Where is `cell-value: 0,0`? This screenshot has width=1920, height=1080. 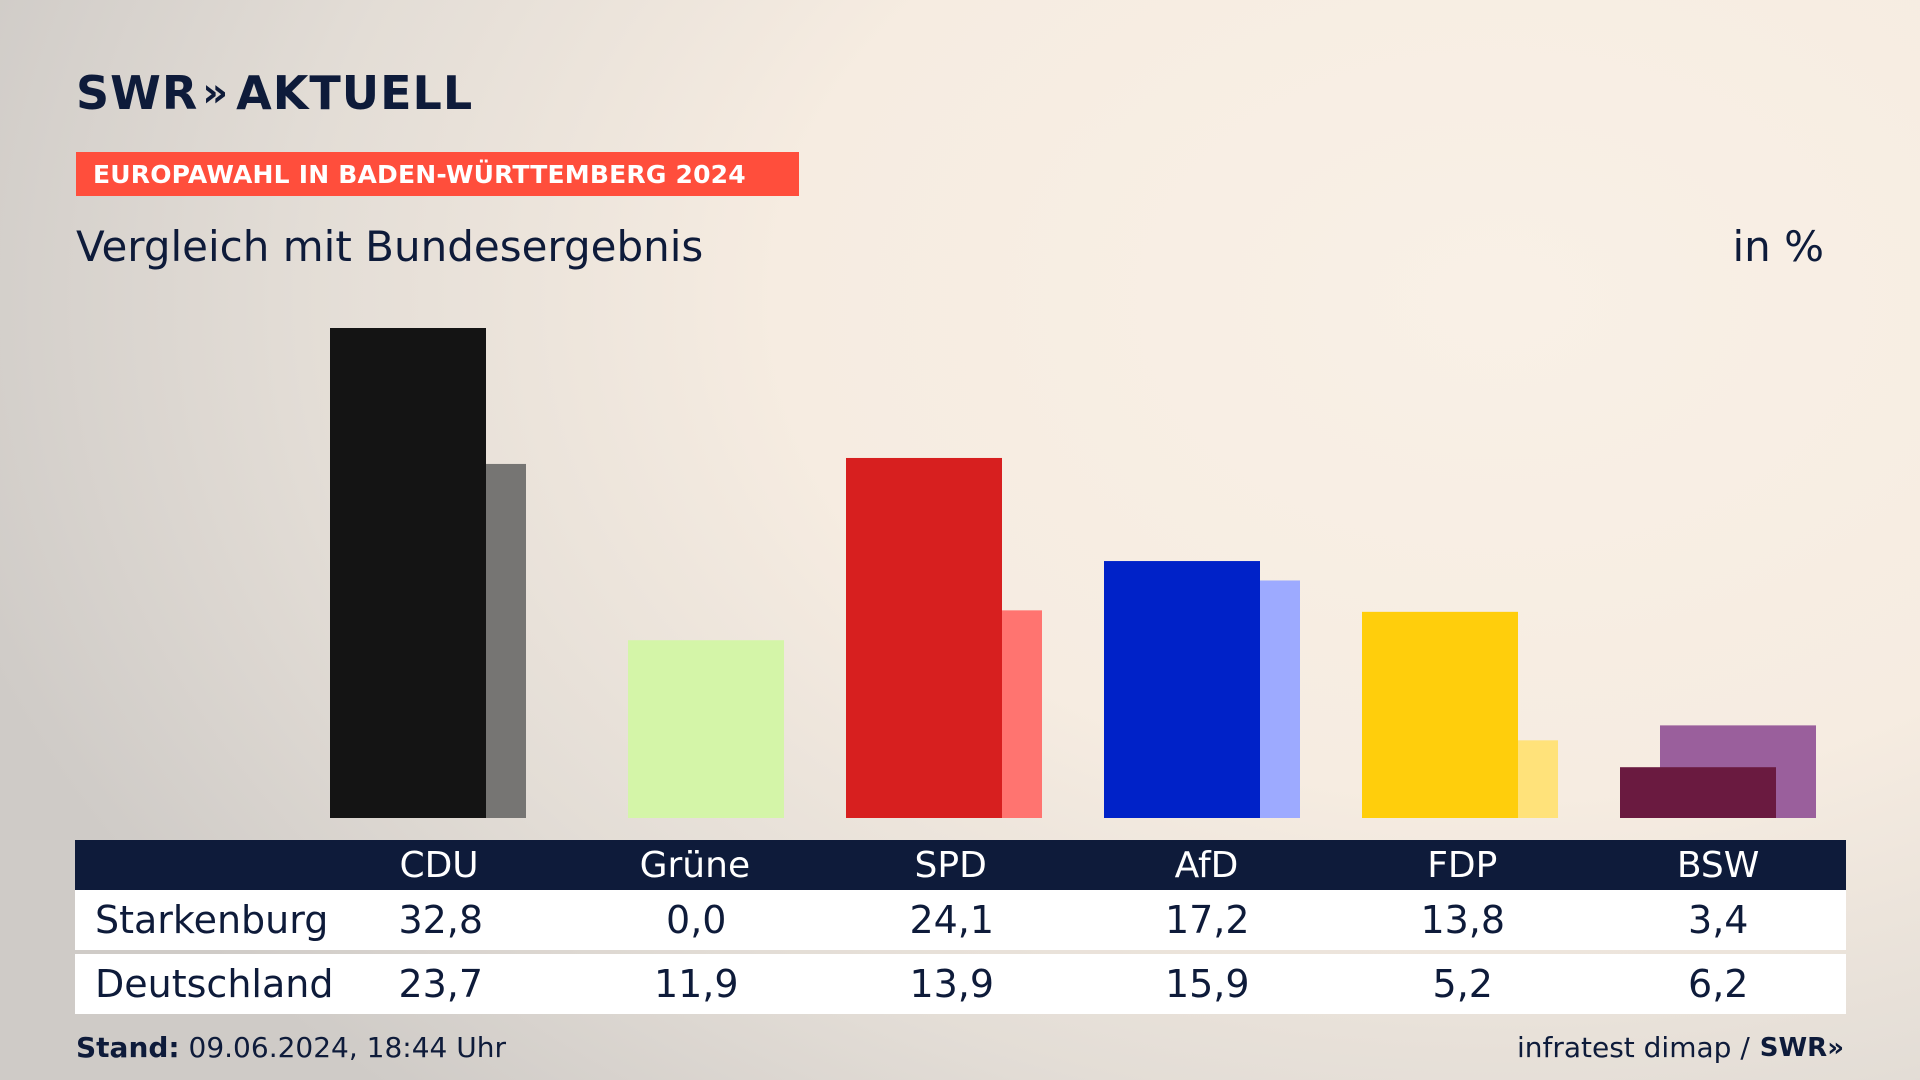
cell-value: 0,0 is located at coordinates (696, 920).